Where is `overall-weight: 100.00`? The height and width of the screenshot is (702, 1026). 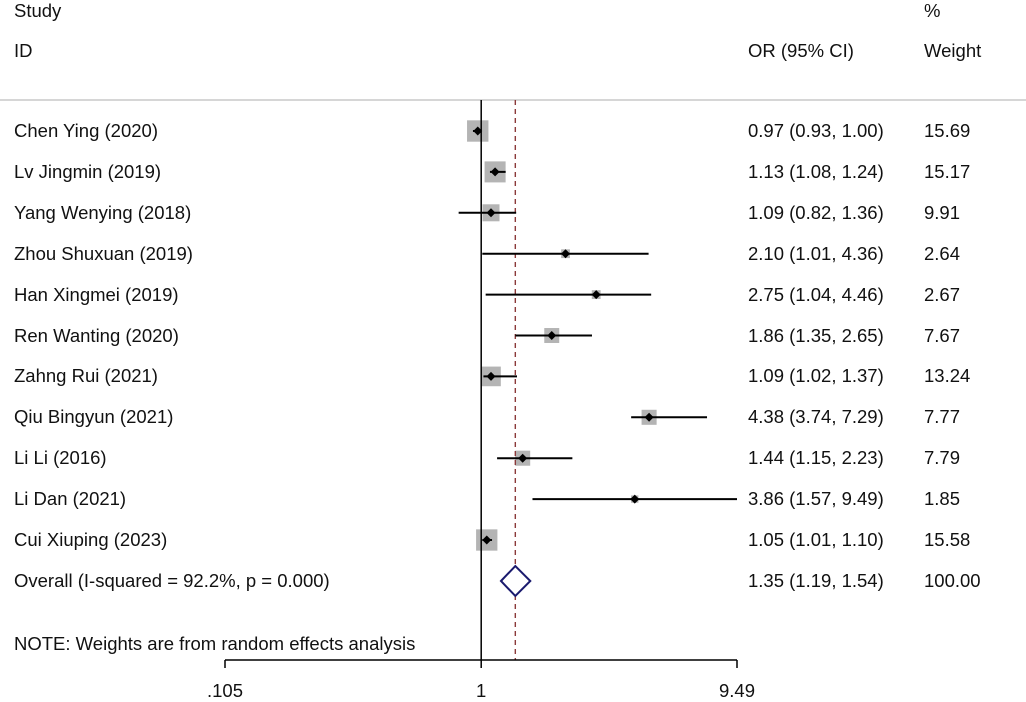 overall-weight: 100.00 is located at coordinates (952, 580).